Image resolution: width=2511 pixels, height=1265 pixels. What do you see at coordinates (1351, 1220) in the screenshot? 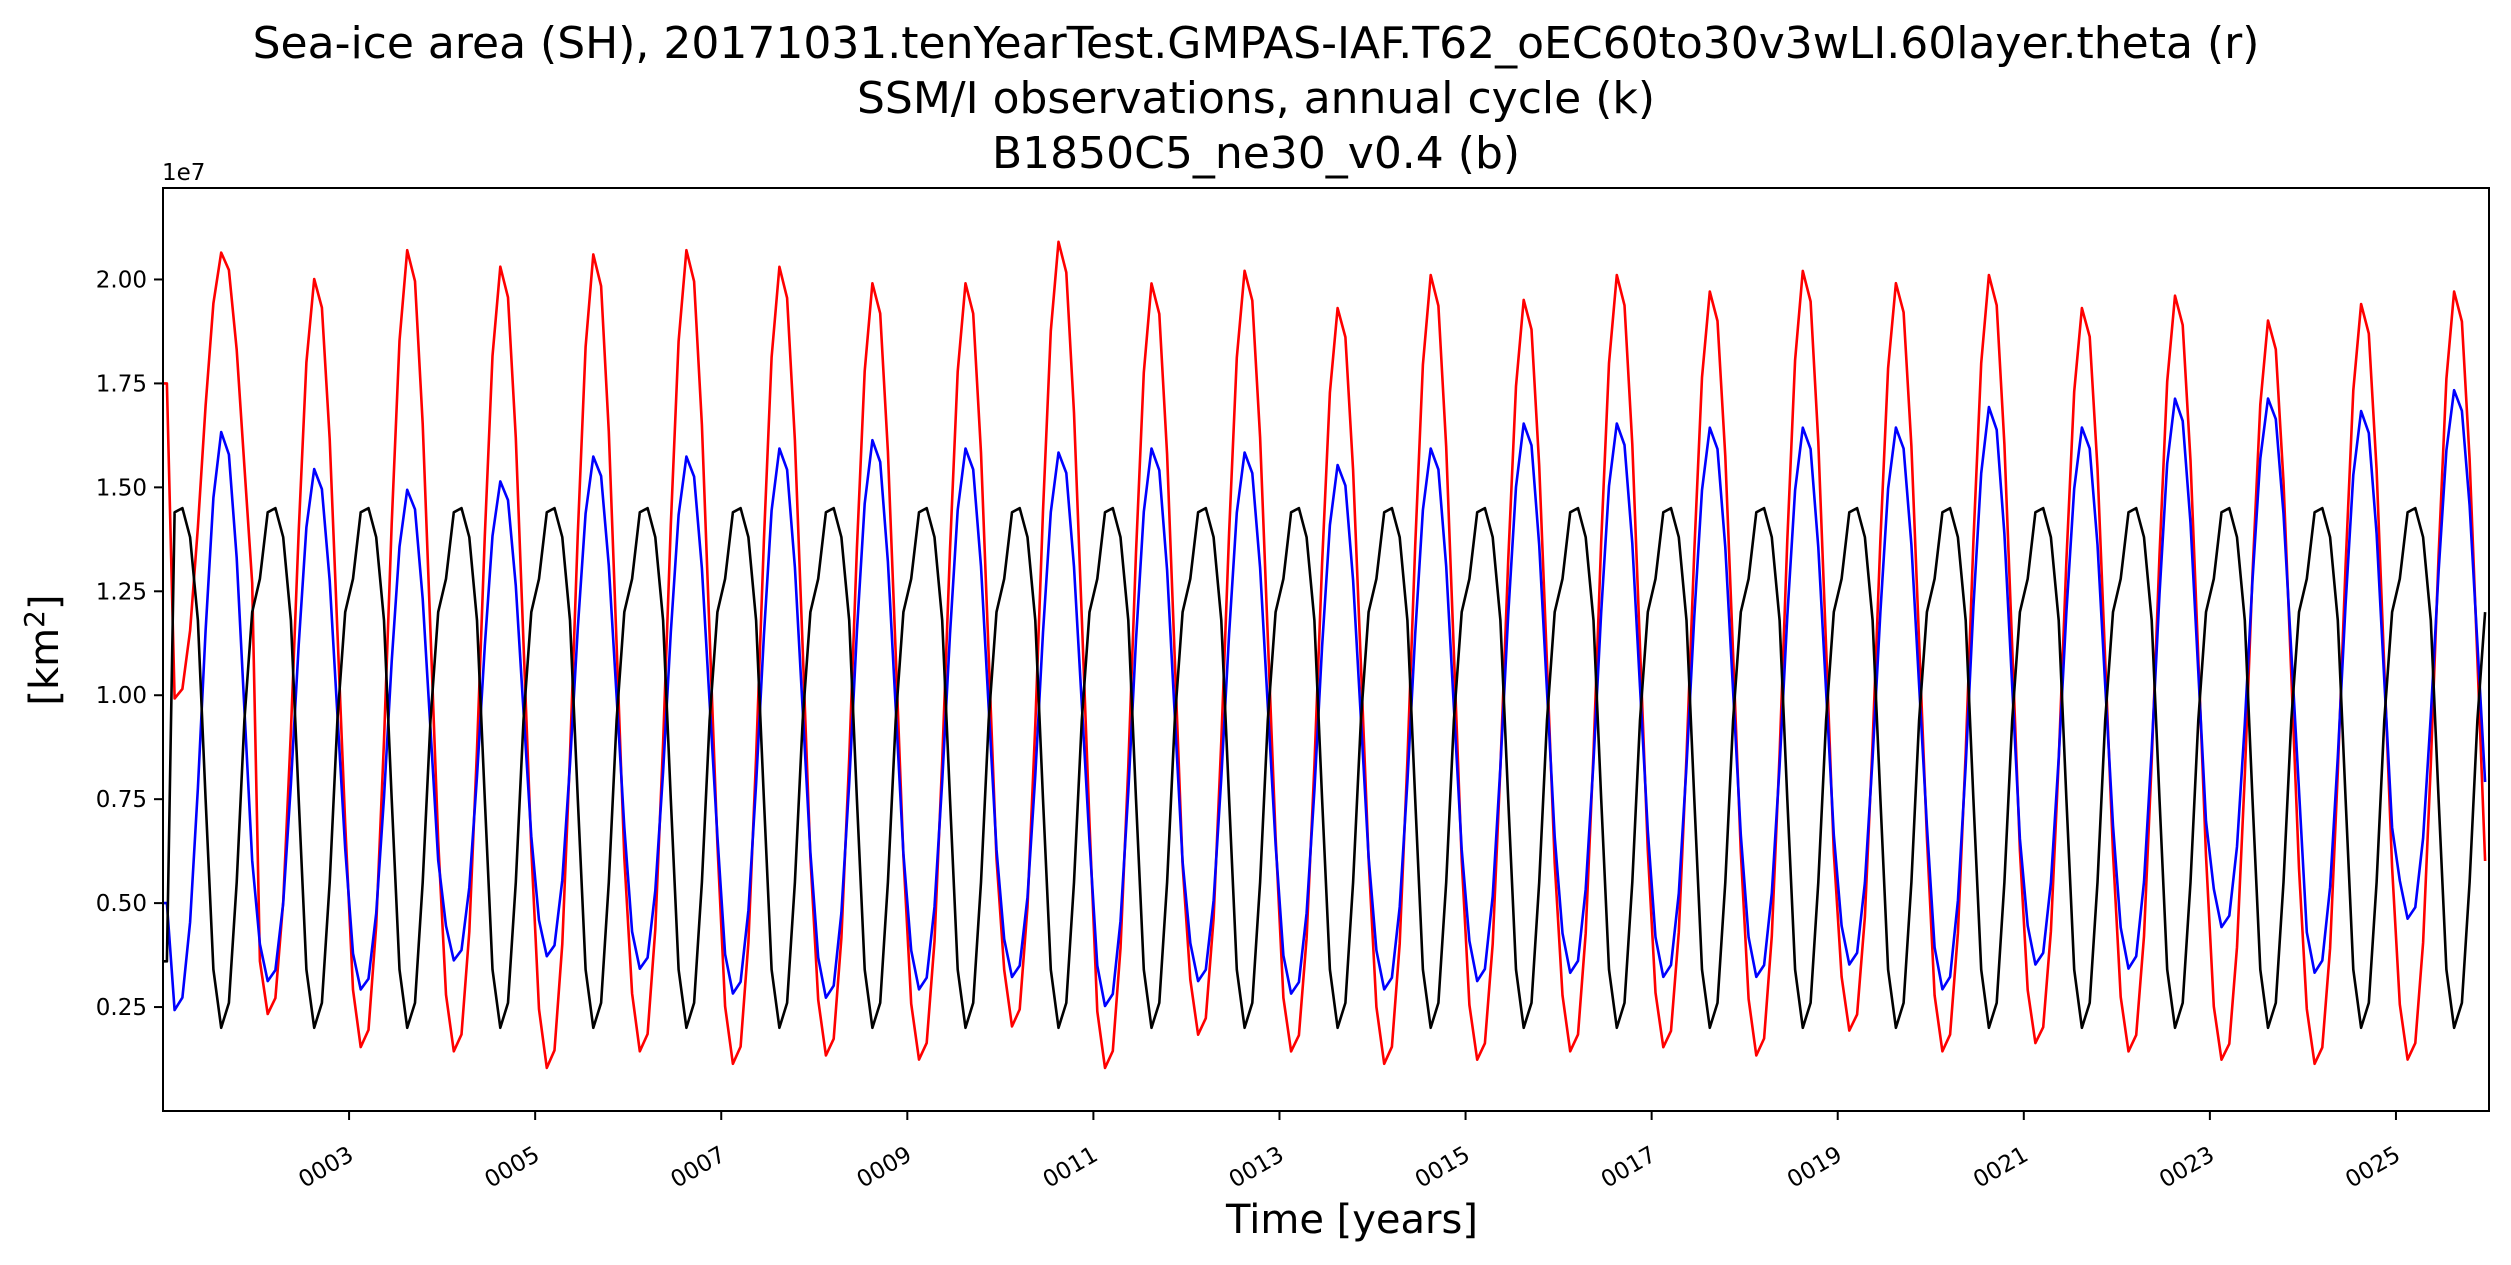
I see `x-axis-label: Time [years]` at bounding box center [1351, 1220].